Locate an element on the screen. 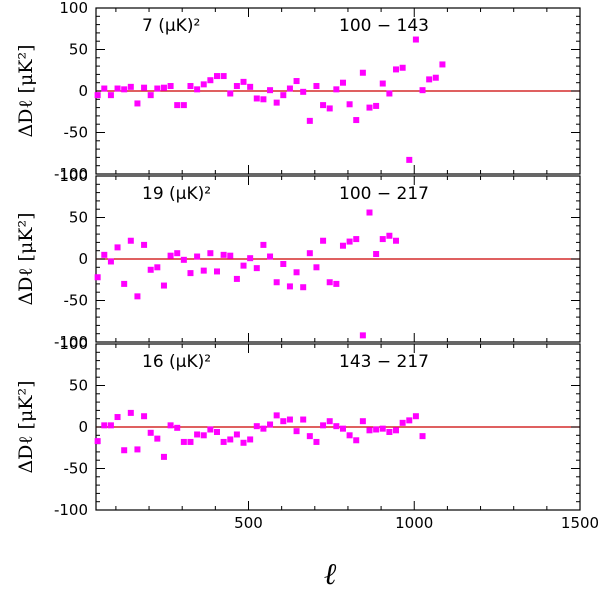  panel-amplitude-label: 16 (μK)² is located at coordinates (176, 362).